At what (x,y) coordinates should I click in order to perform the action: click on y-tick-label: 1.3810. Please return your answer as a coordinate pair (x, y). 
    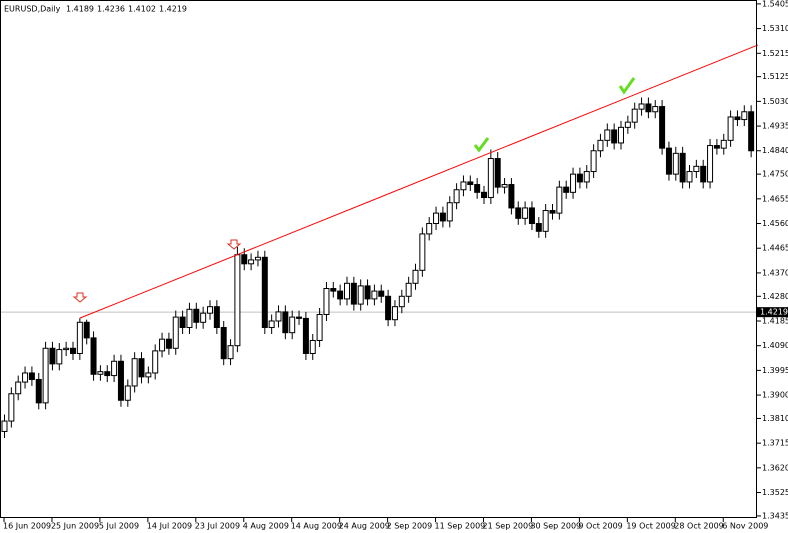
    Looking at the image, I should click on (775, 418).